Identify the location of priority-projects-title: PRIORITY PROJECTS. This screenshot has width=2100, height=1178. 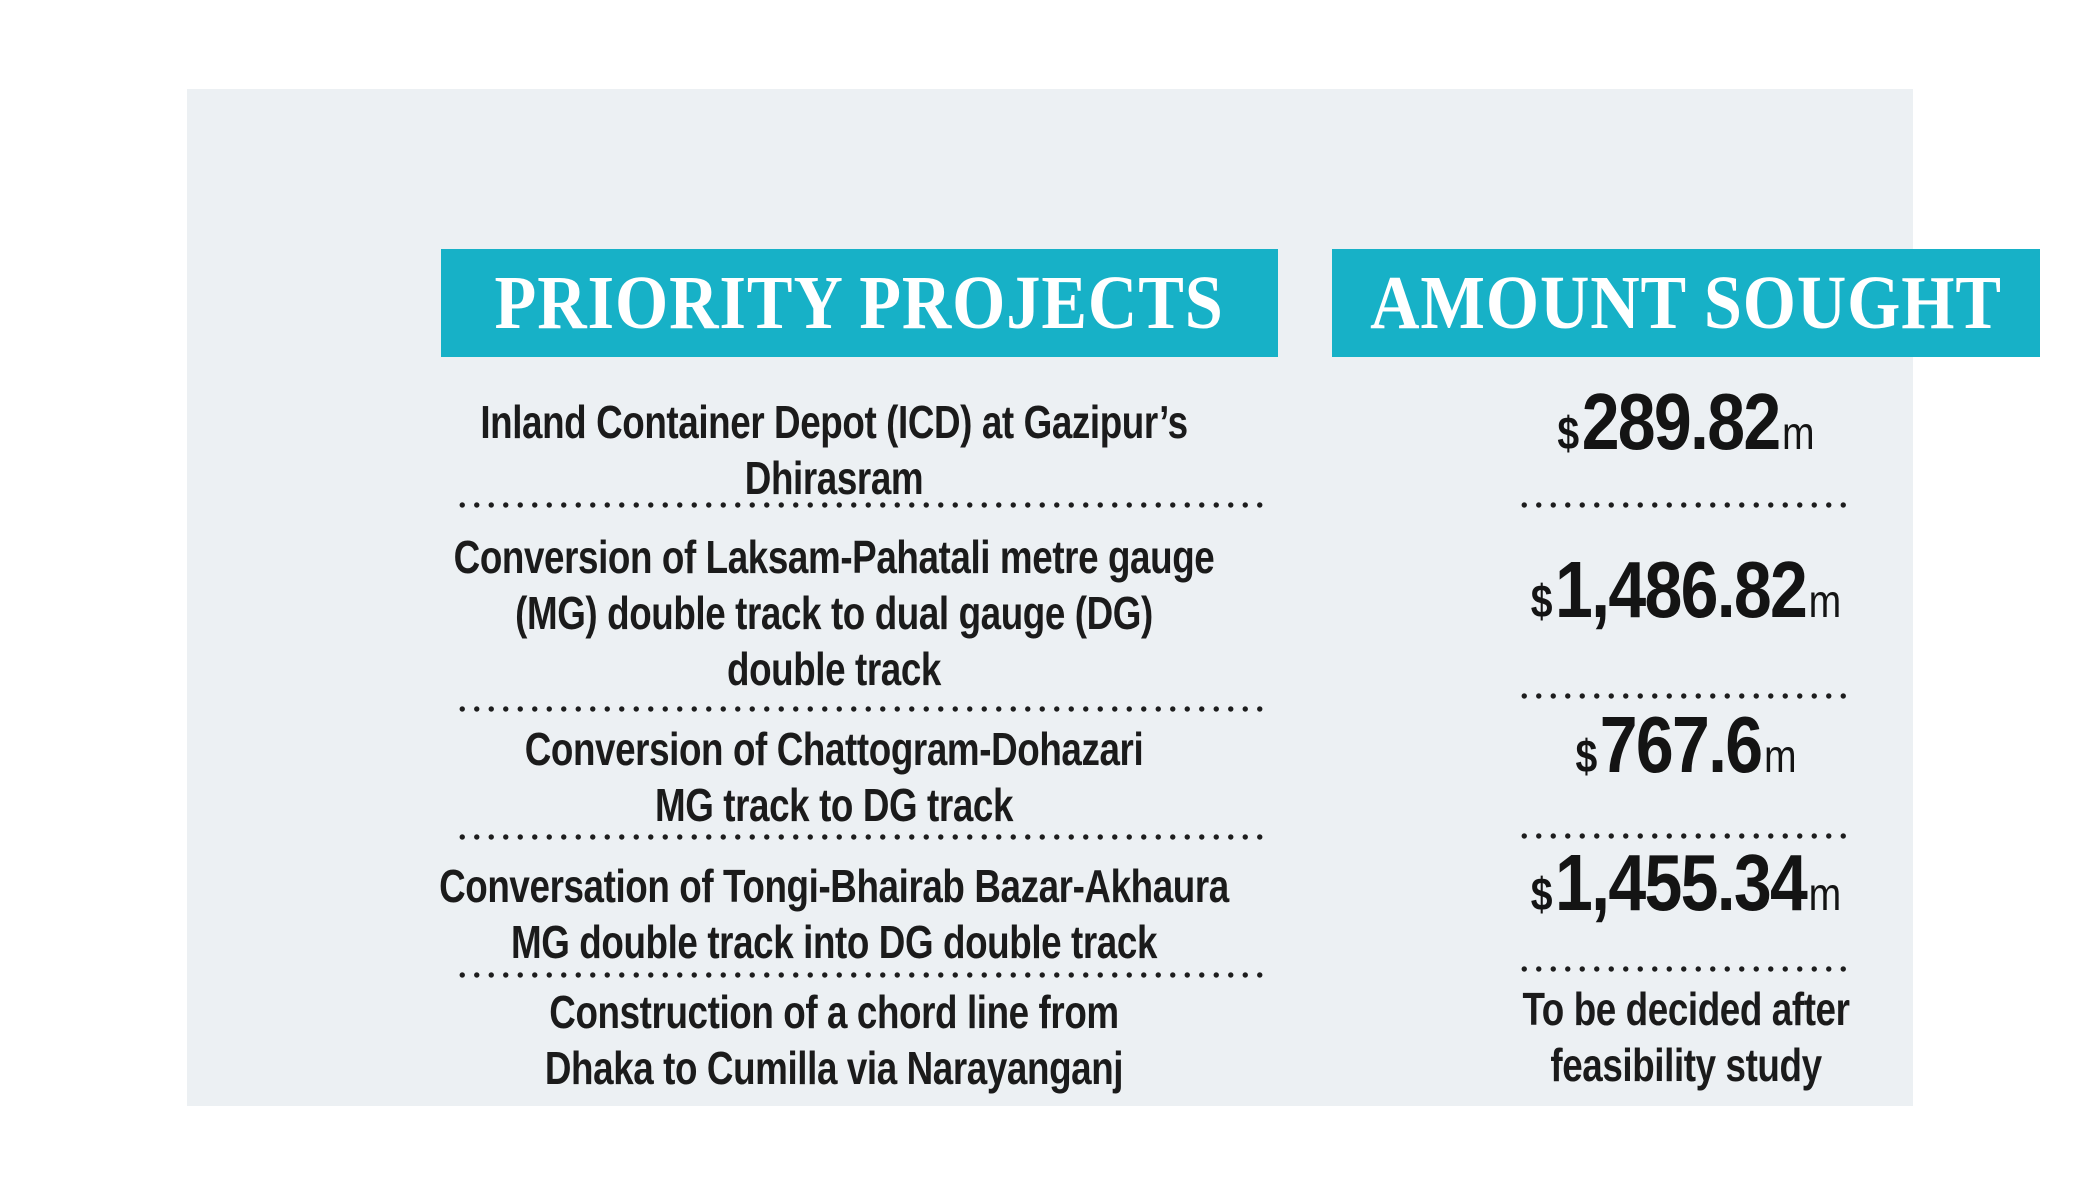
(859, 302).